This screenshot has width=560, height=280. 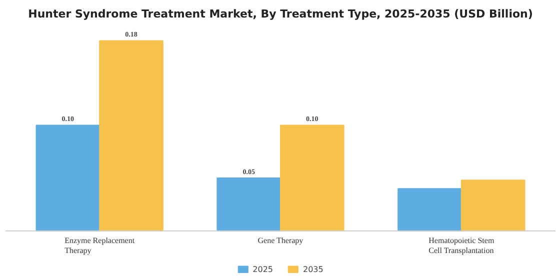 What do you see at coordinates (313, 269) in the screenshot?
I see `legend-label: 2035` at bounding box center [313, 269].